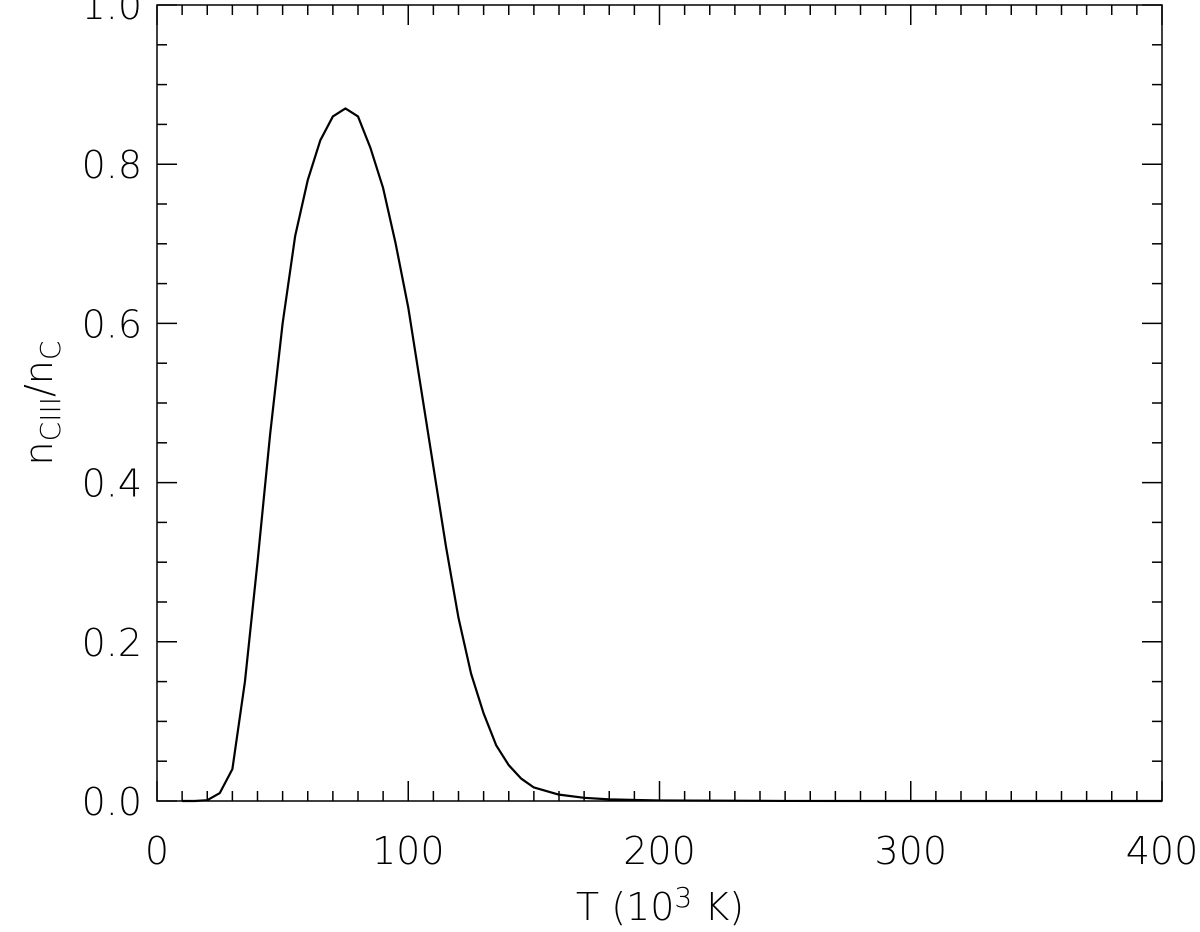 This screenshot has width=1200, height=932. What do you see at coordinates (112, 324) in the screenshot?
I see `y-tick-label: 0.6` at bounding box center [112, 324].